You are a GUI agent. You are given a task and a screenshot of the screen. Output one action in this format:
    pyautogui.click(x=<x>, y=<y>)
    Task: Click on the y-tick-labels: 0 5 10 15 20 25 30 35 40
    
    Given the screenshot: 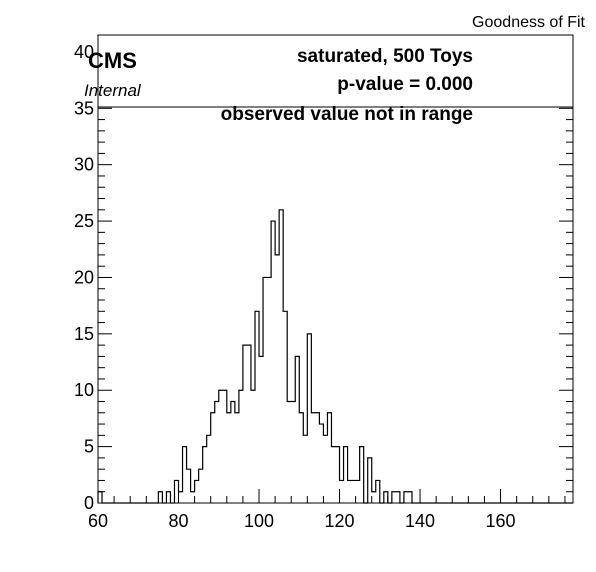 What is the action you would take?
    pyautogui.click(x=84, y=277)
    